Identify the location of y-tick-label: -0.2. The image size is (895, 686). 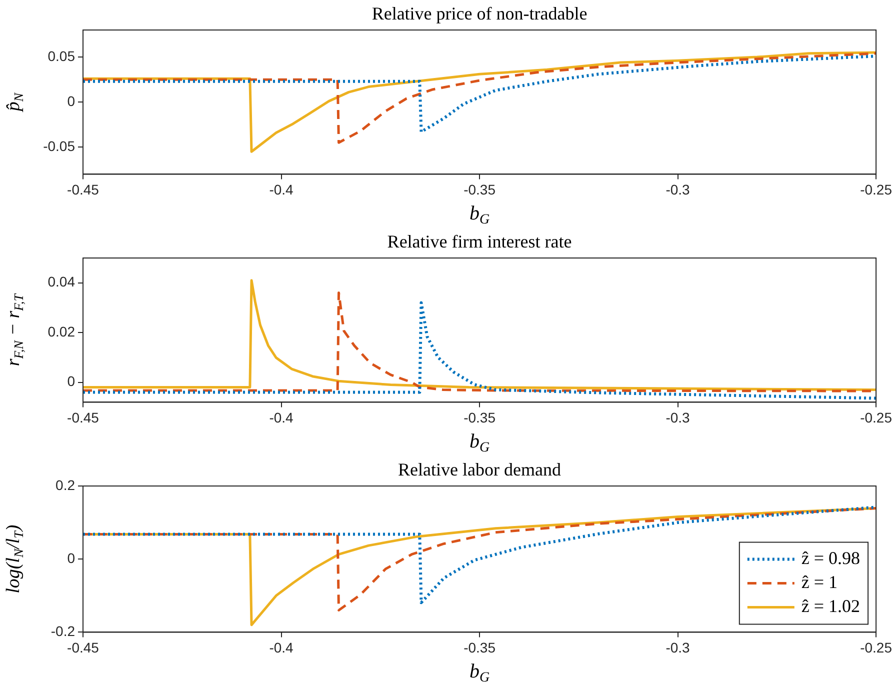
(63, 631).